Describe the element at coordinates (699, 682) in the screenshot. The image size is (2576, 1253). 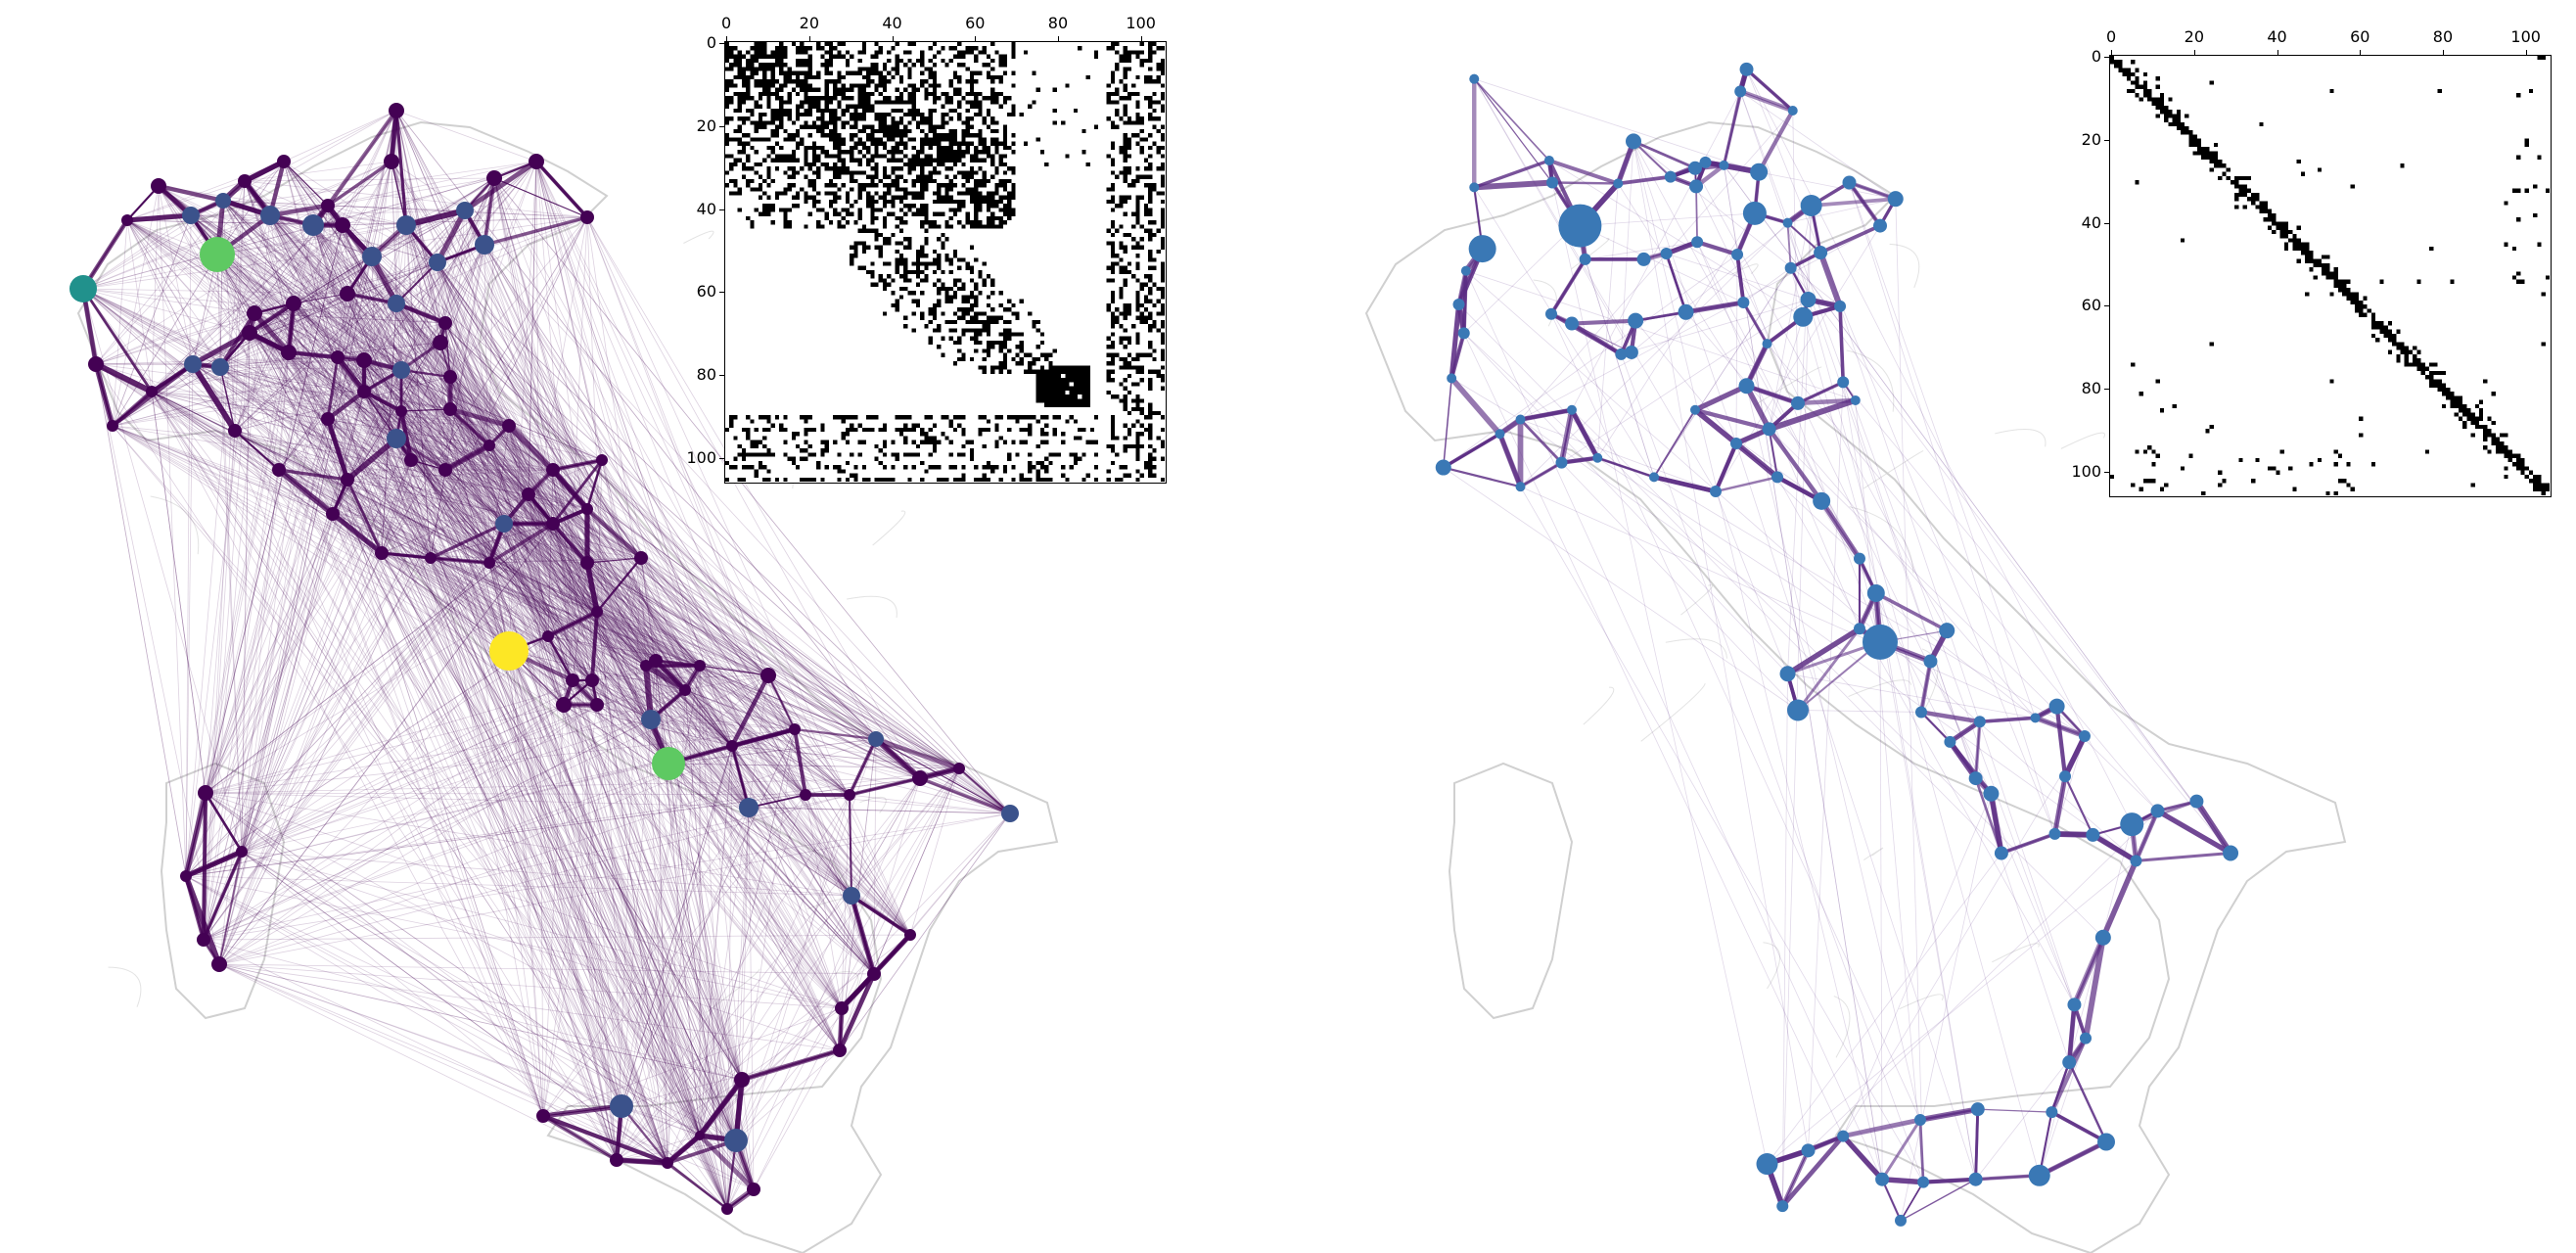
I see `region-border` at that location.